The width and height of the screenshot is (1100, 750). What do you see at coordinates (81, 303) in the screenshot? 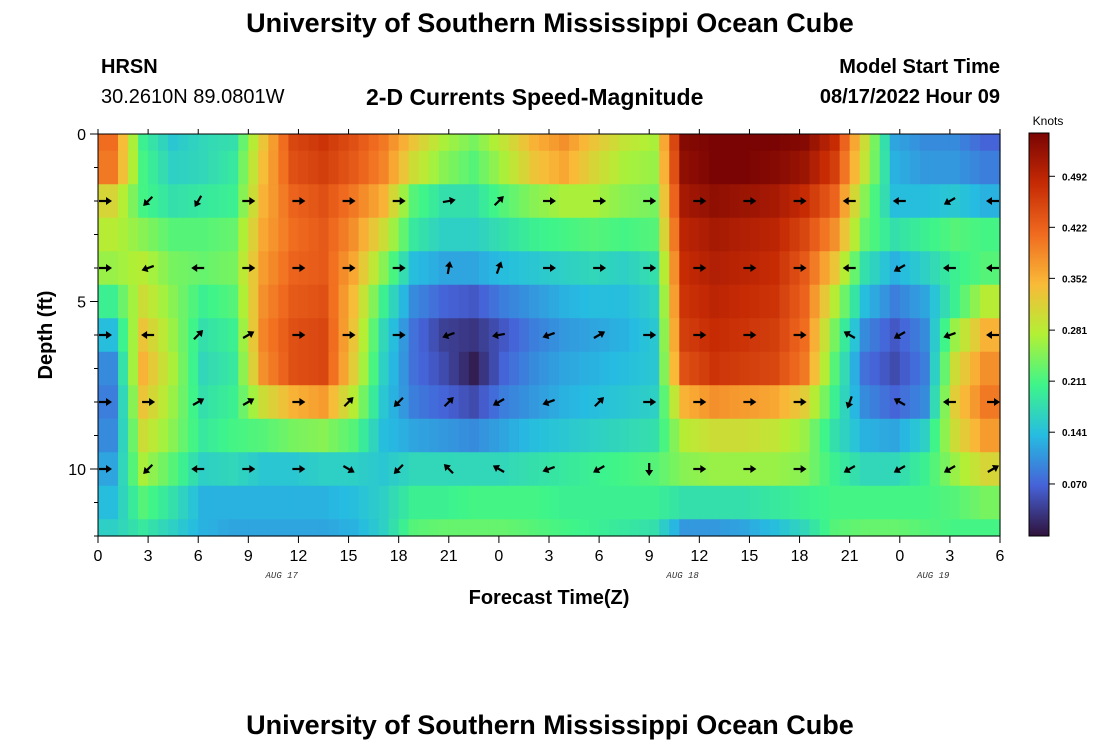
I see `y-tick-label: 5` at bounding box center [81, 303].